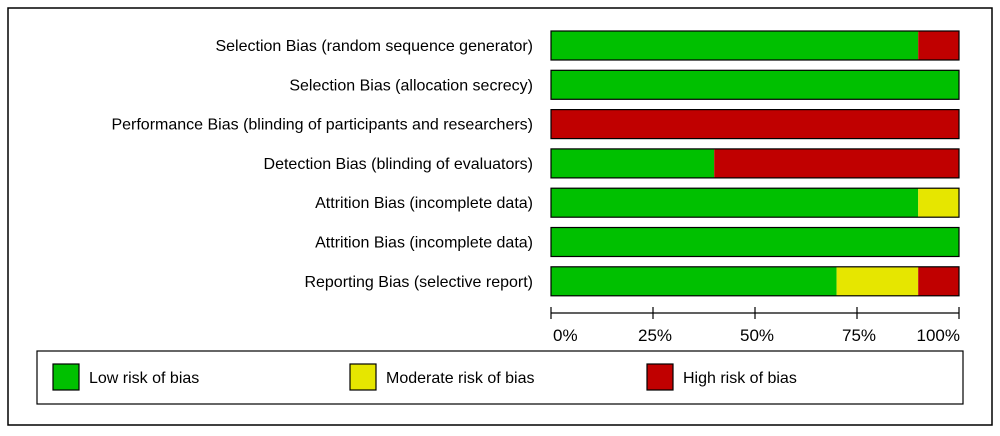 This screenshot has height=436, width=1000. Describe the element at coordinates (411, 85) in the screenshot. I see `category-label: Selection Bias (allocation secrecy)` at that location.